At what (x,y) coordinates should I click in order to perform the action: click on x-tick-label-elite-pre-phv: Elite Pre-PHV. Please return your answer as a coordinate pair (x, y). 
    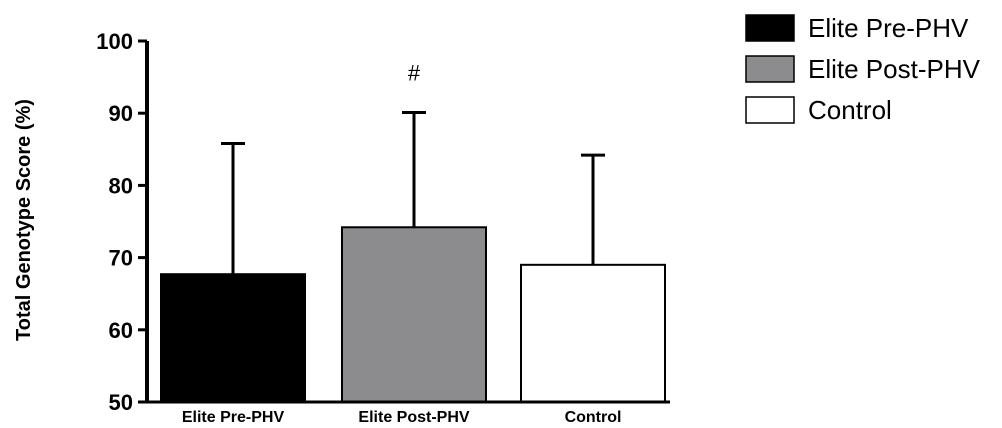
    Looking at the image, I should click on (233, 417).